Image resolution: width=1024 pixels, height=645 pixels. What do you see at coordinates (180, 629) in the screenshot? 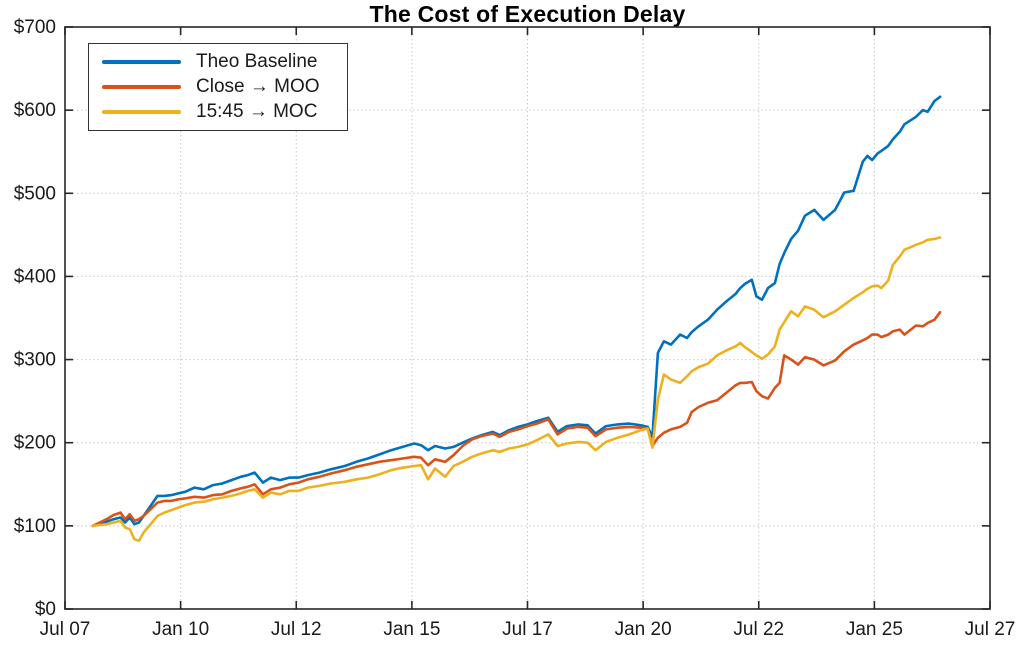
I see `x-tick-label: Jan 10` at bounding box center [180, 629].